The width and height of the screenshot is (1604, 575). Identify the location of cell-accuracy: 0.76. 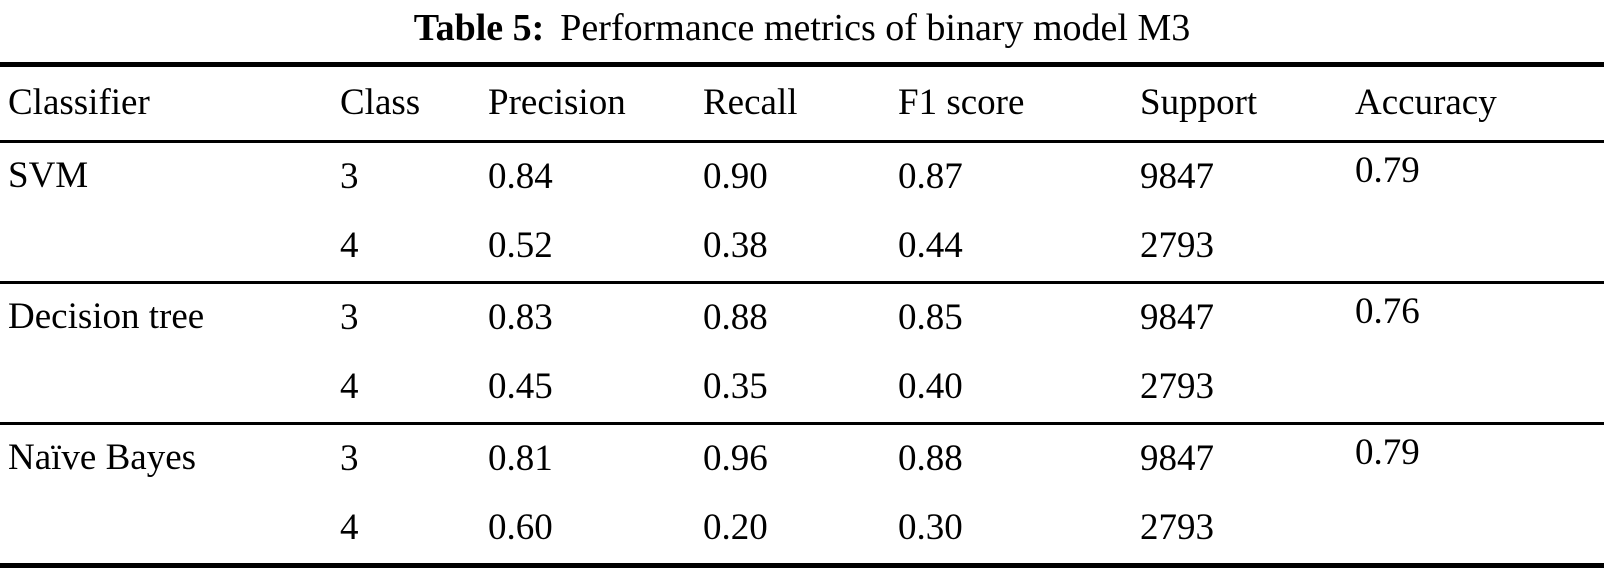
(1387, 311).